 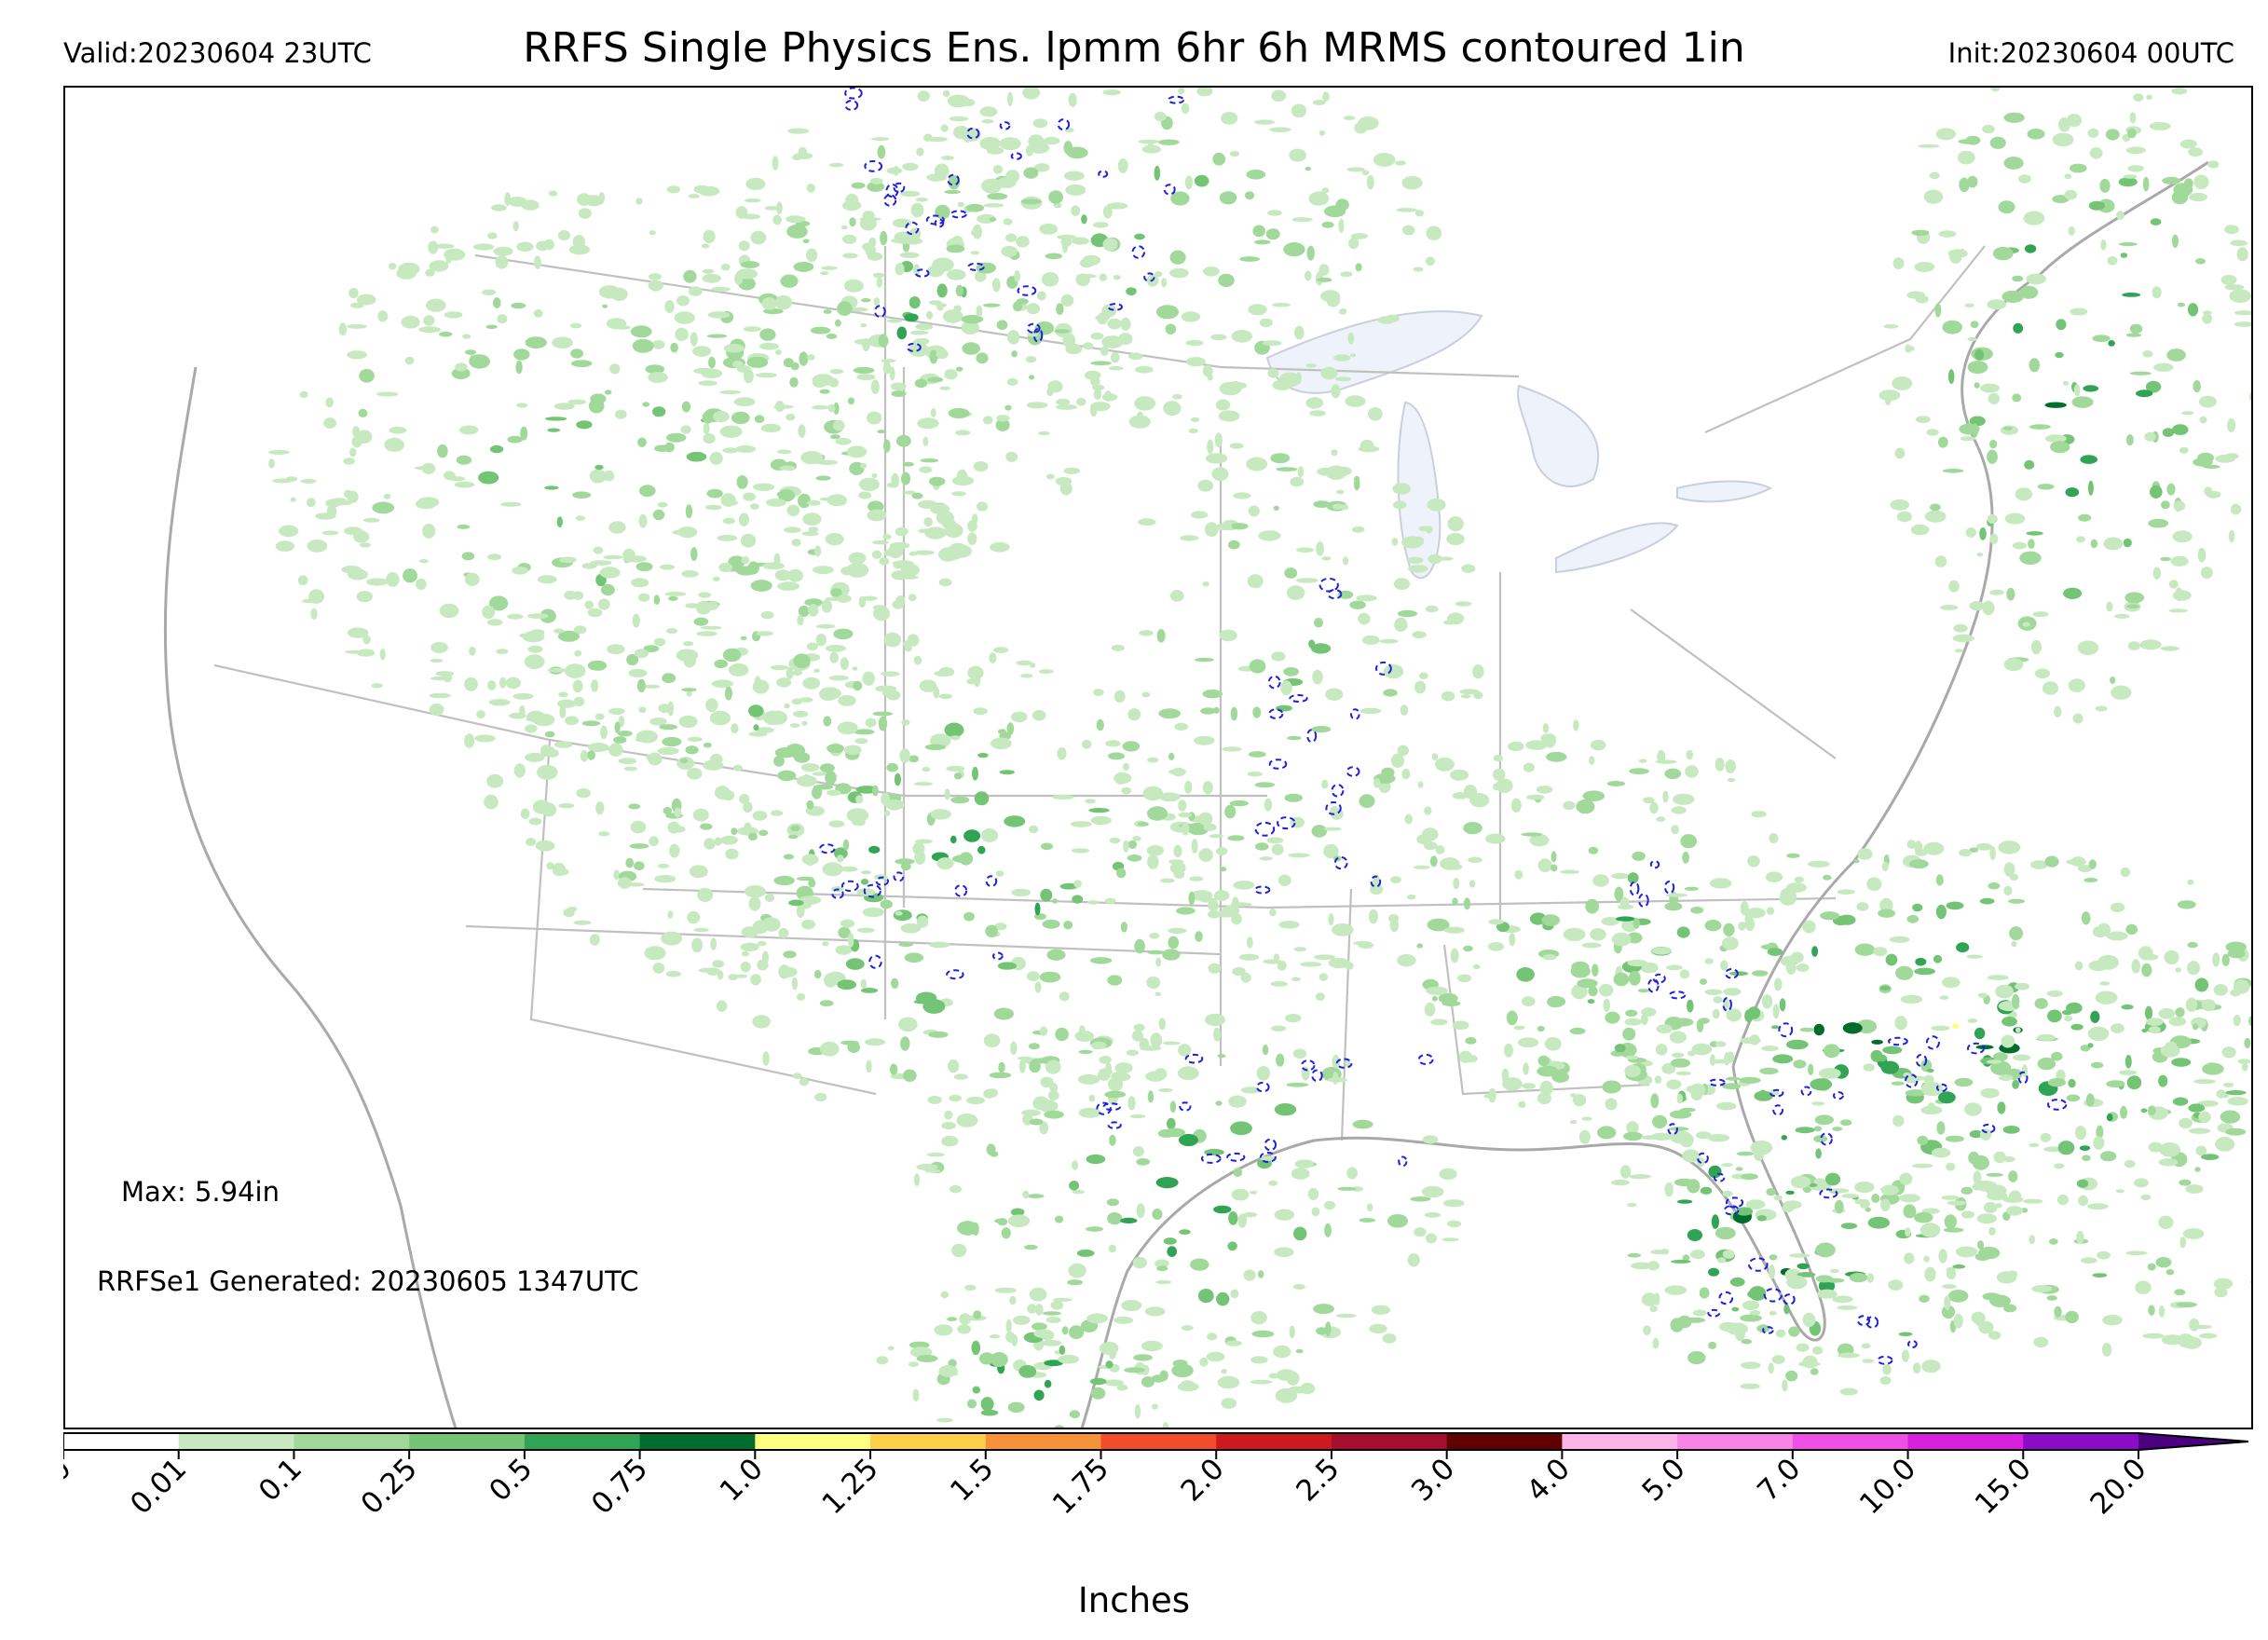 What do you see at coordinates (1389, 1441) in the screenshot?
I see `colorbar-cell` at bounding box center [1389, 1441].